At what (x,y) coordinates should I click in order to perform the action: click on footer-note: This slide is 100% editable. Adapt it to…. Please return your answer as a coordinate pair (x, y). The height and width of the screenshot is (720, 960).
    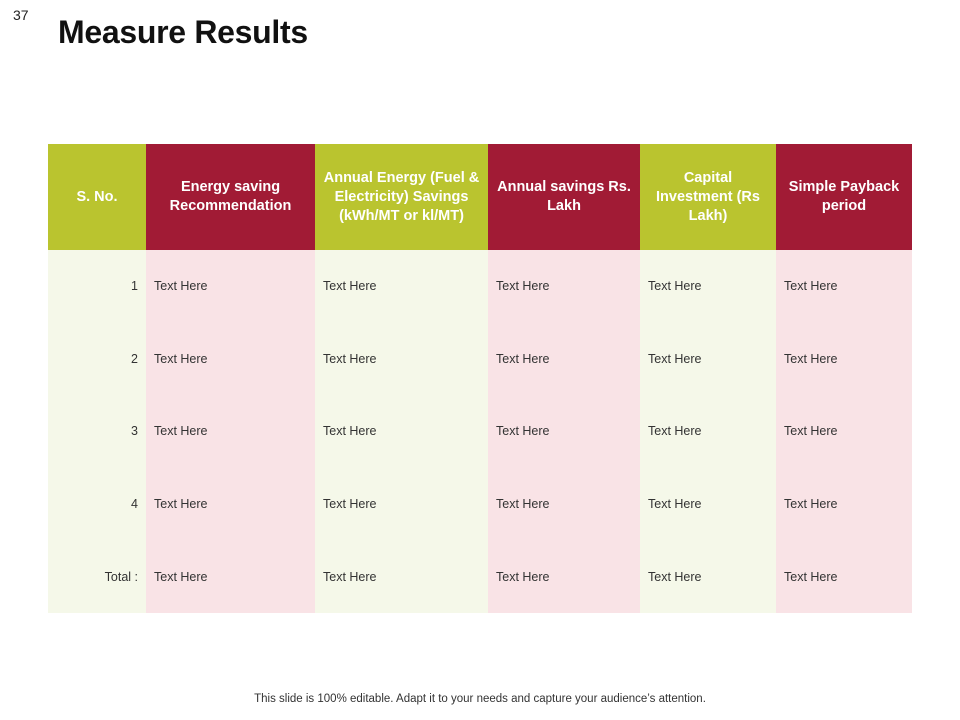
    Looking at the image, I should click on (480, 699).